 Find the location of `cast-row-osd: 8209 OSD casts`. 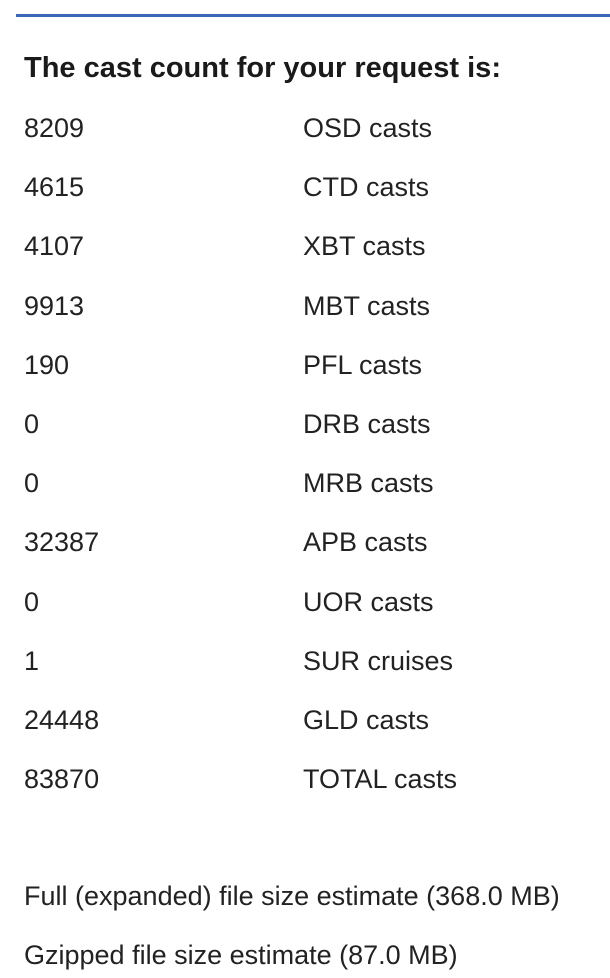

cast-row-osd: 8209 OSD casts is located at coordinates (317, 137).